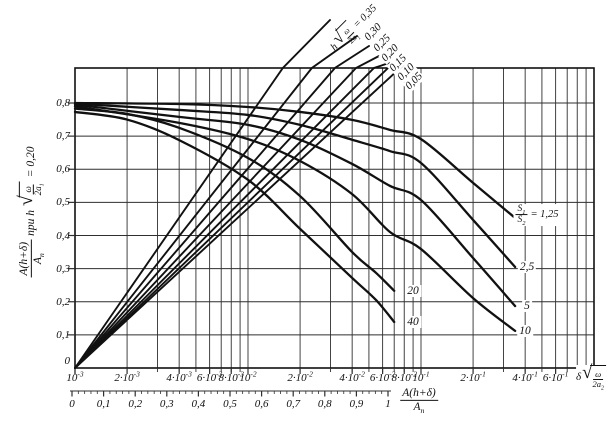 The width and height of the screenshot is (609, 440). I want to click on sqrt-radical: √ ω 2a2, so click(594, 377).